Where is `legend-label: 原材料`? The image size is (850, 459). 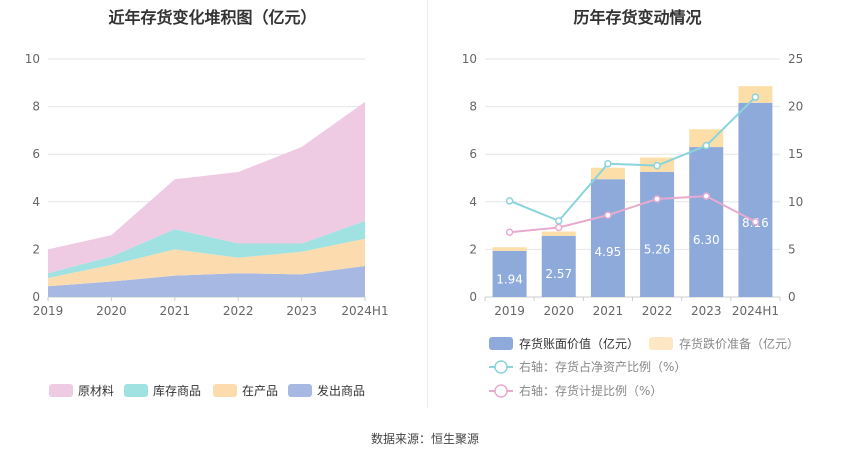
legend-label: 原材料 is located at coordinates (96, 391).